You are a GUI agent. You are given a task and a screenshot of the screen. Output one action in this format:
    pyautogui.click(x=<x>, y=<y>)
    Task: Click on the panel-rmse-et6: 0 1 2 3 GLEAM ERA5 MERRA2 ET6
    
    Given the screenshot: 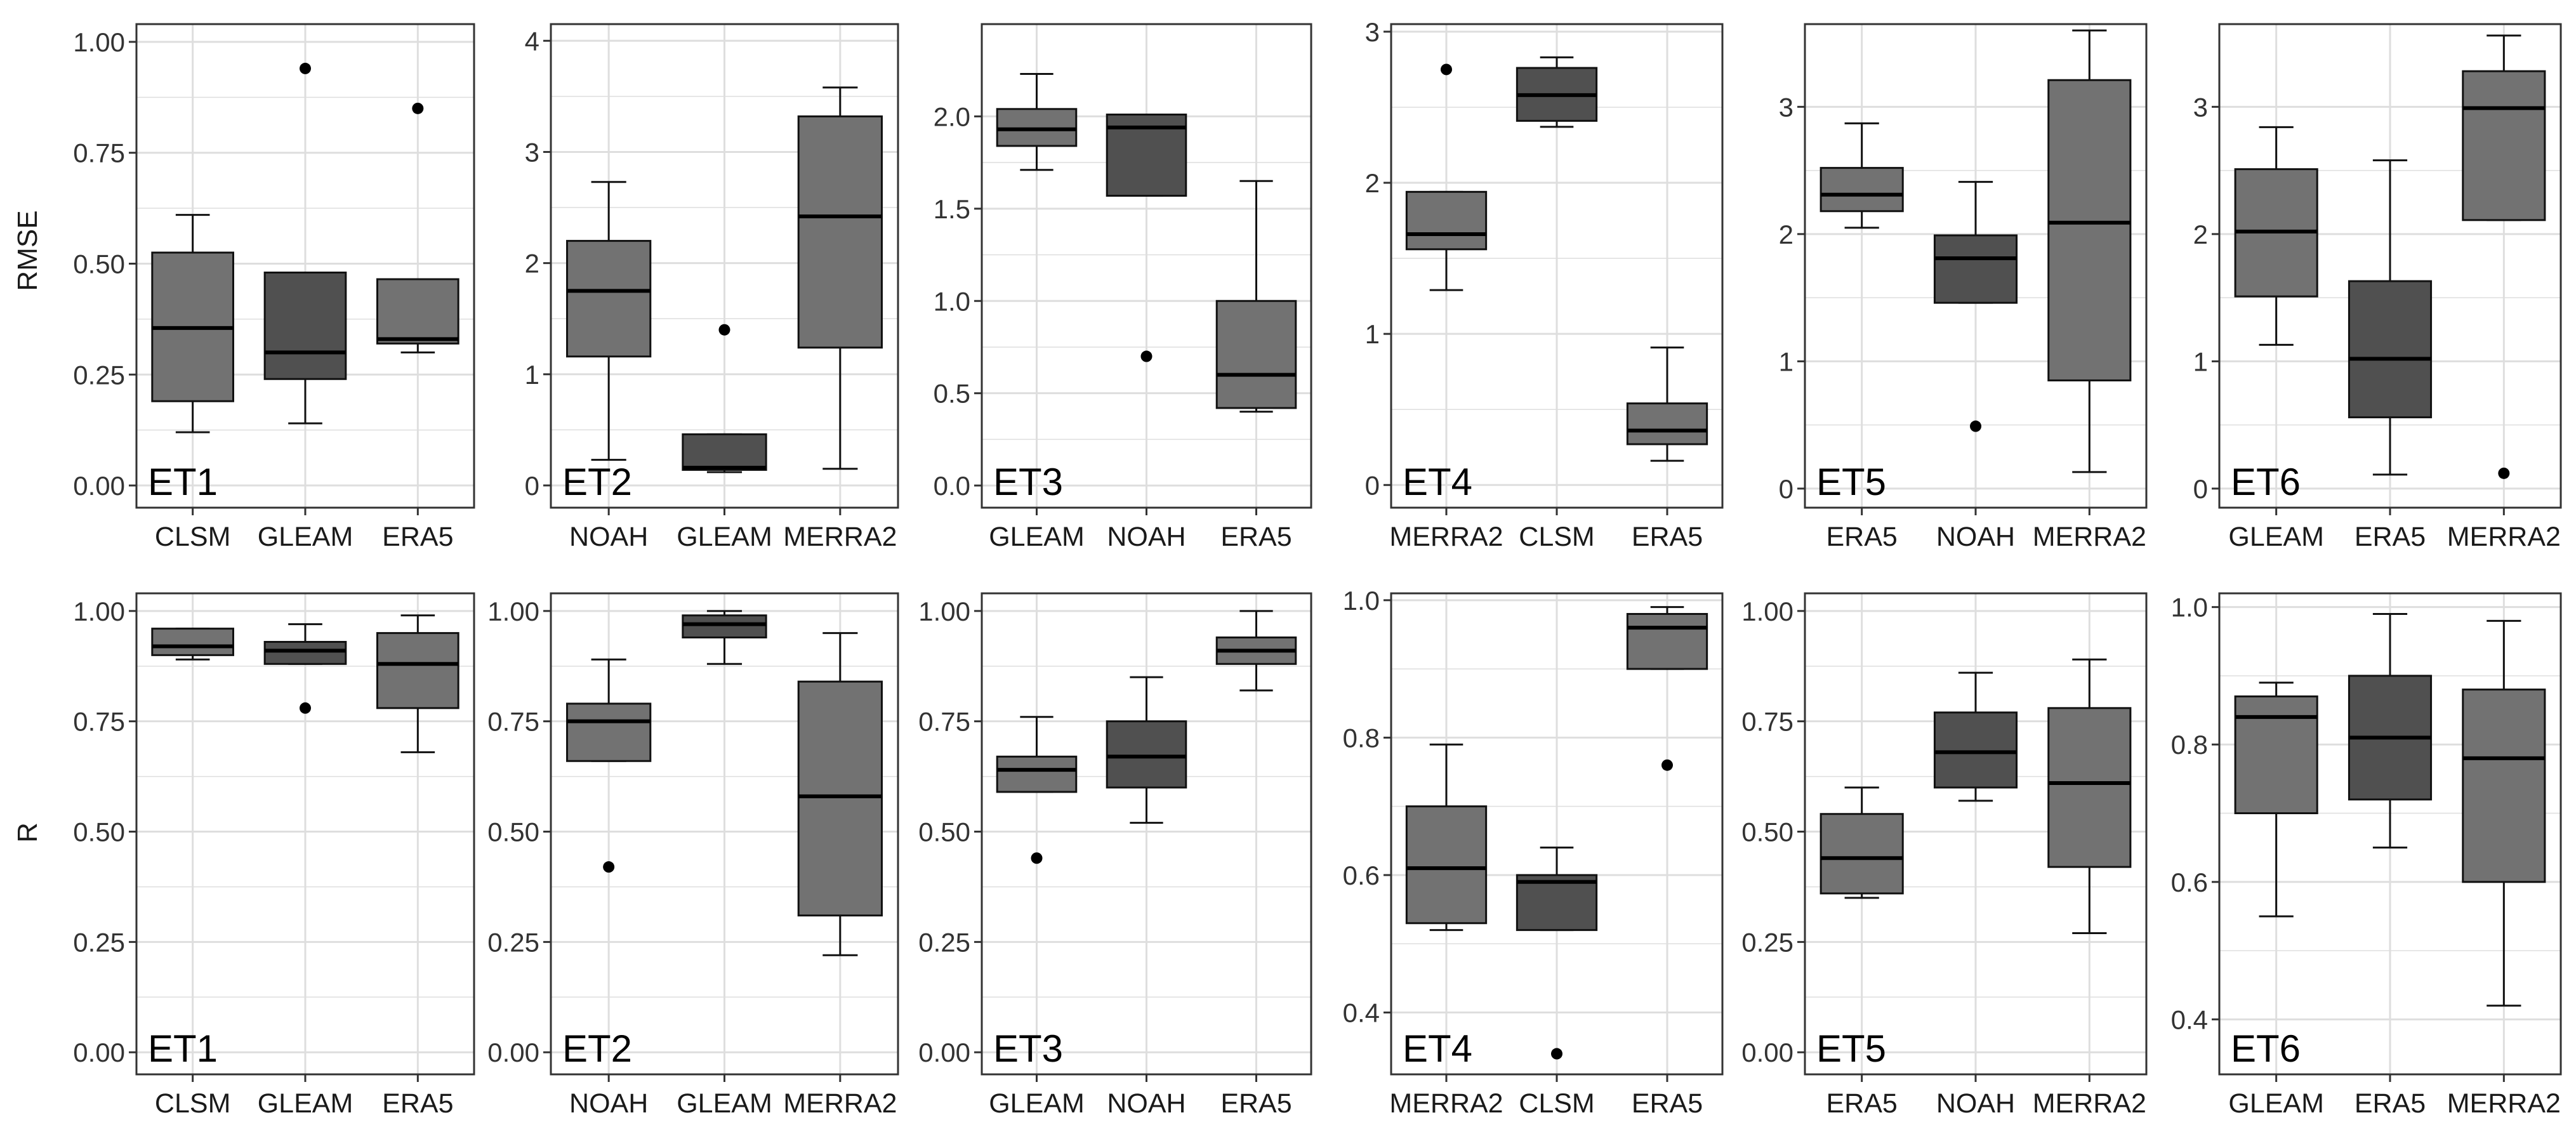 What is the action you would take?
    pyautogui.click(x=2377, y=287)
    